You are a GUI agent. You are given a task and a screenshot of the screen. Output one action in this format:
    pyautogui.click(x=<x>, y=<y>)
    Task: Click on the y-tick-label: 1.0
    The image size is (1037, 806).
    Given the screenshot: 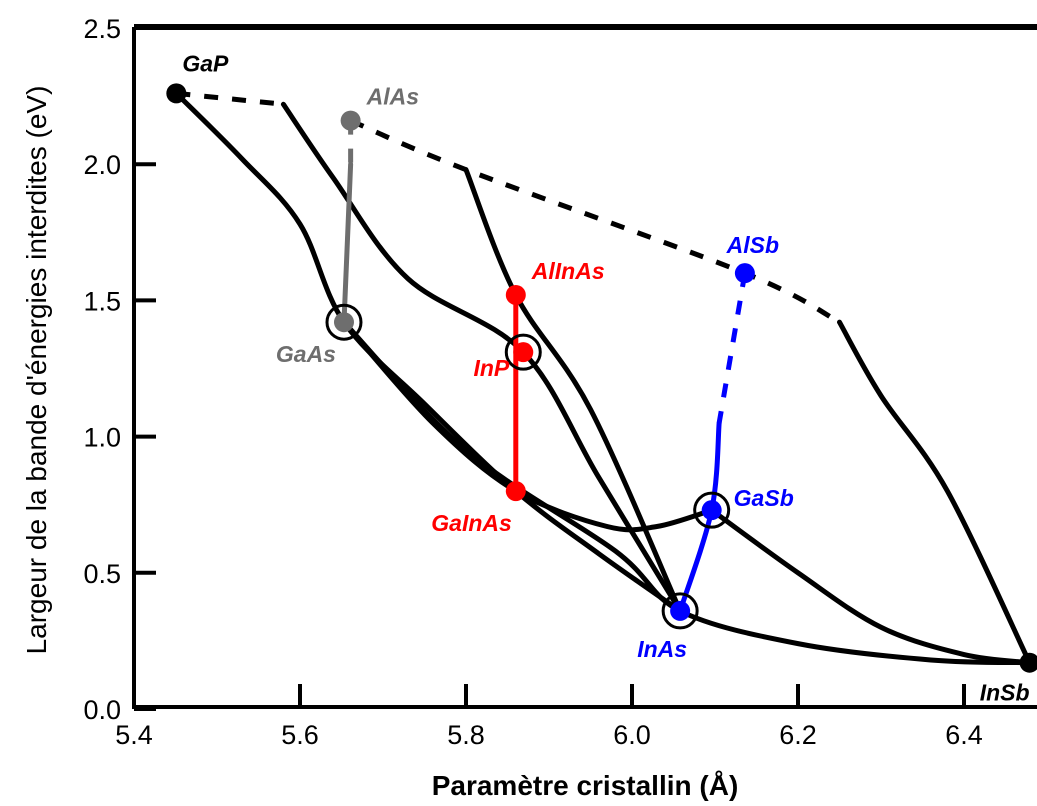 What is the action you would take?
    pyautogui.click(x=102, y=438)
    